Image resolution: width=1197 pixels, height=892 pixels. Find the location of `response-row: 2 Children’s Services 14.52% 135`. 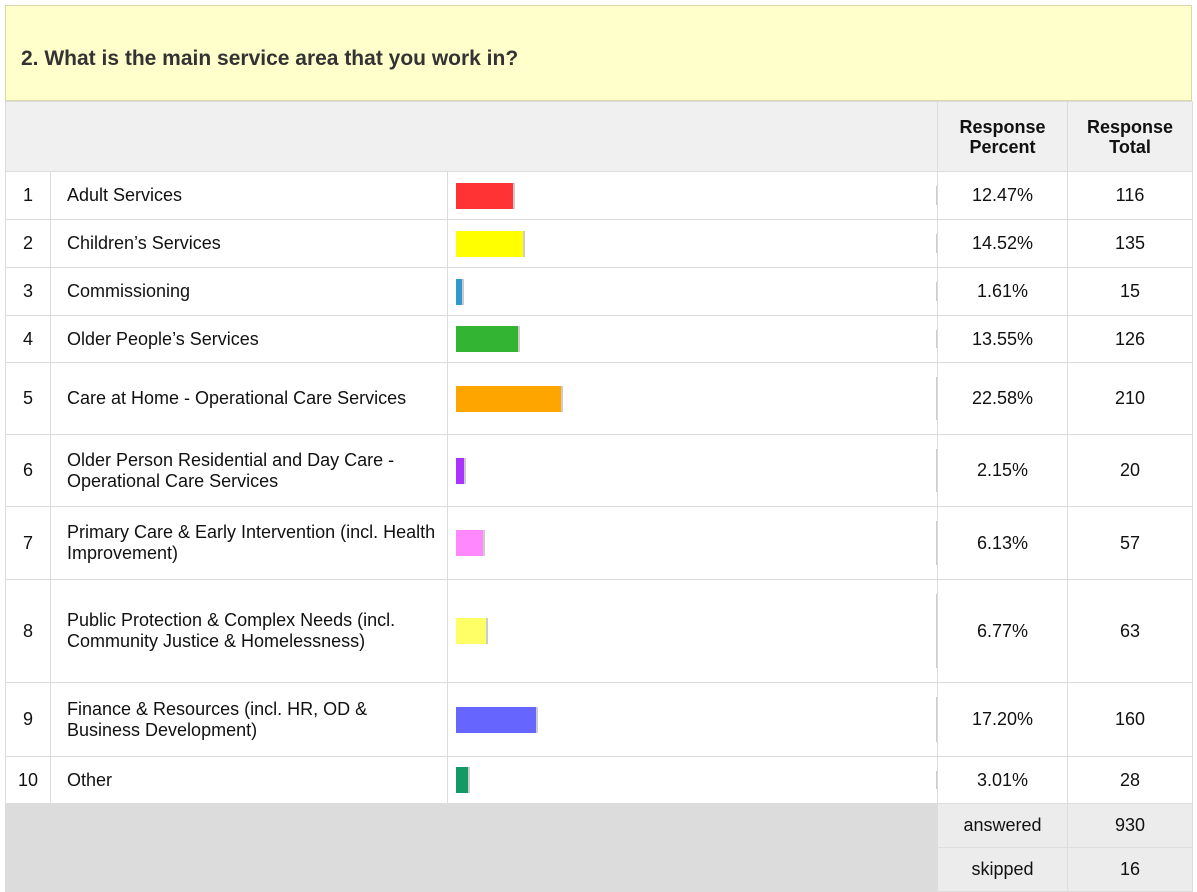

response-row: 2 Children’s Services 14.52% 135 is located at coordinates (599, 243).